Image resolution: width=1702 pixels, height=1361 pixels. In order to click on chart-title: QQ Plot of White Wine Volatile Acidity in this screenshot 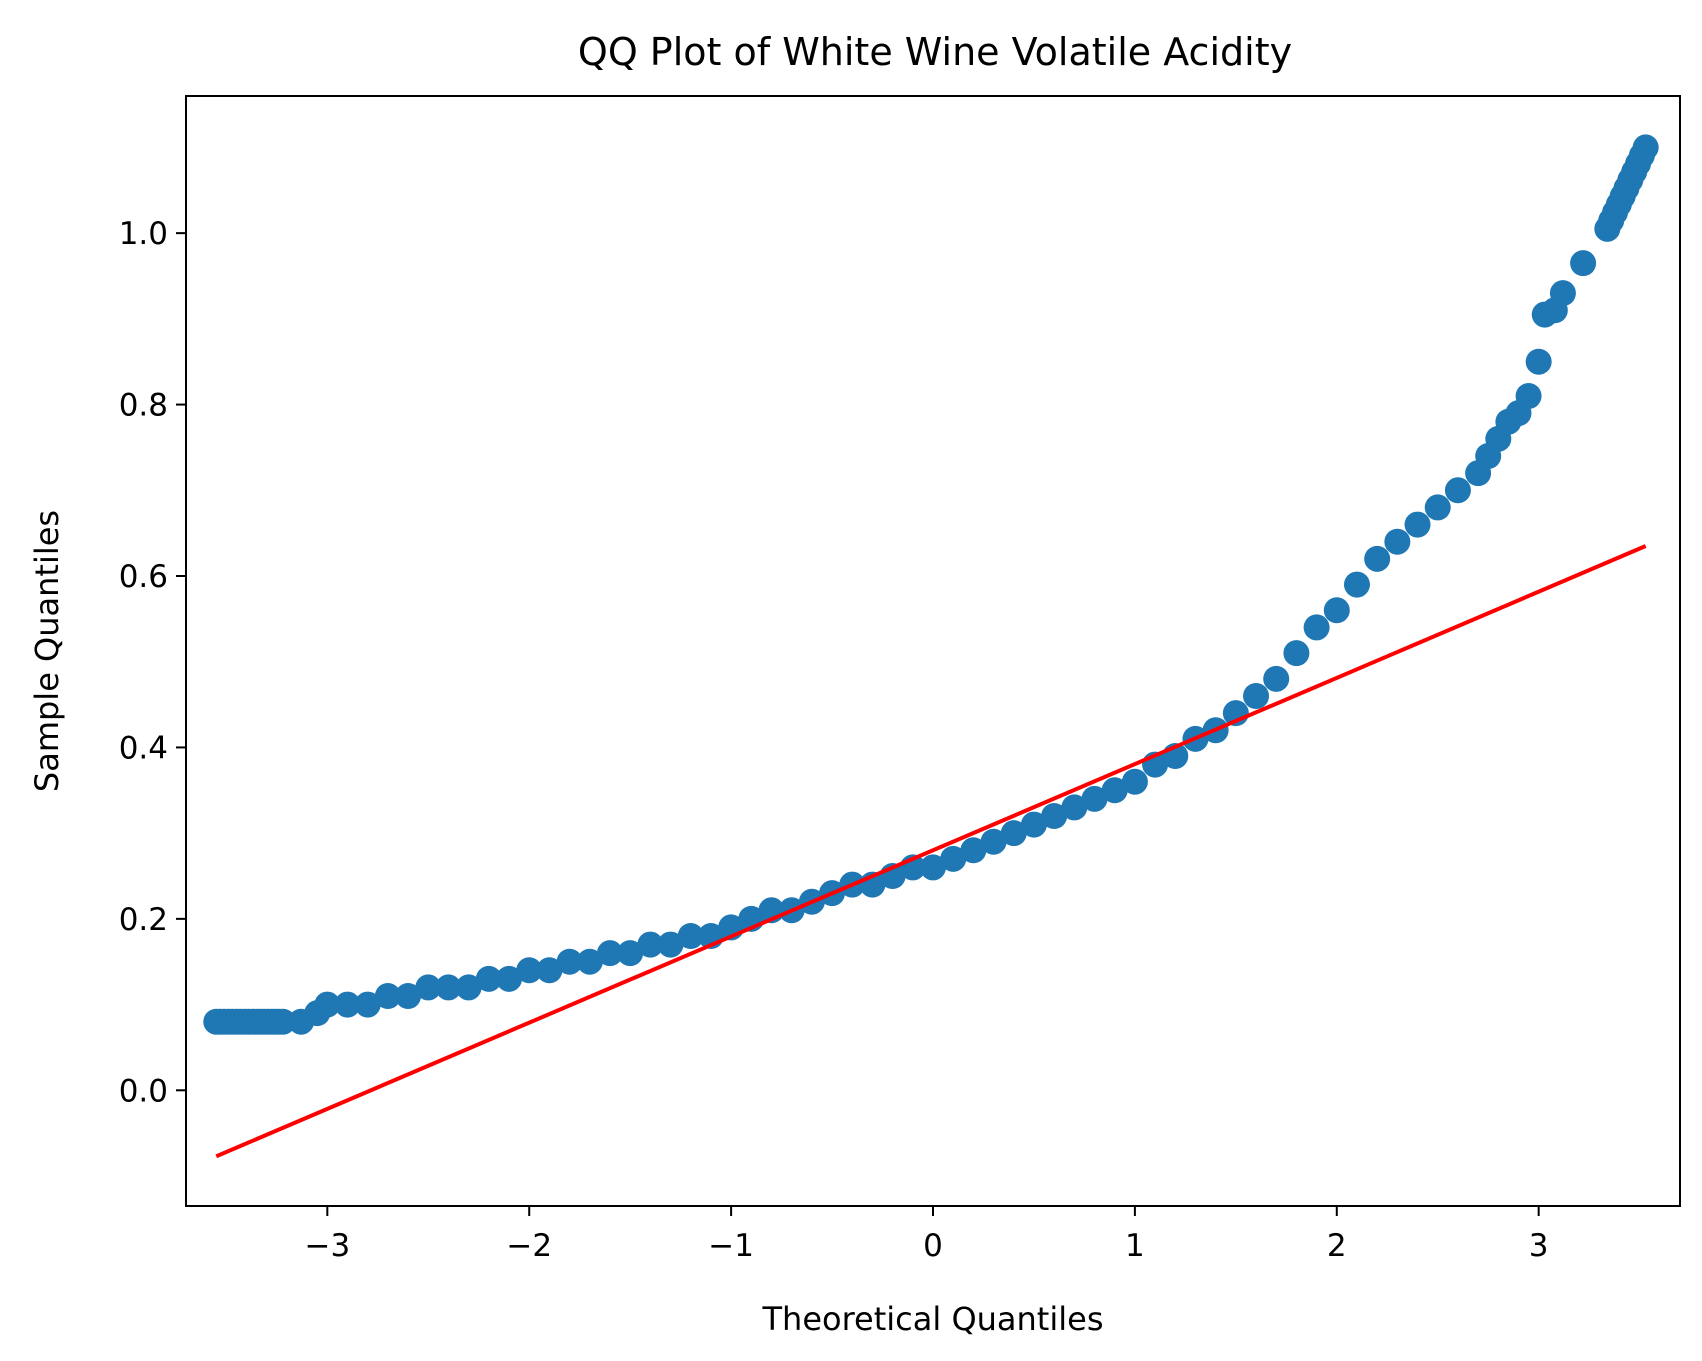, I will do `click(935, 52)`.